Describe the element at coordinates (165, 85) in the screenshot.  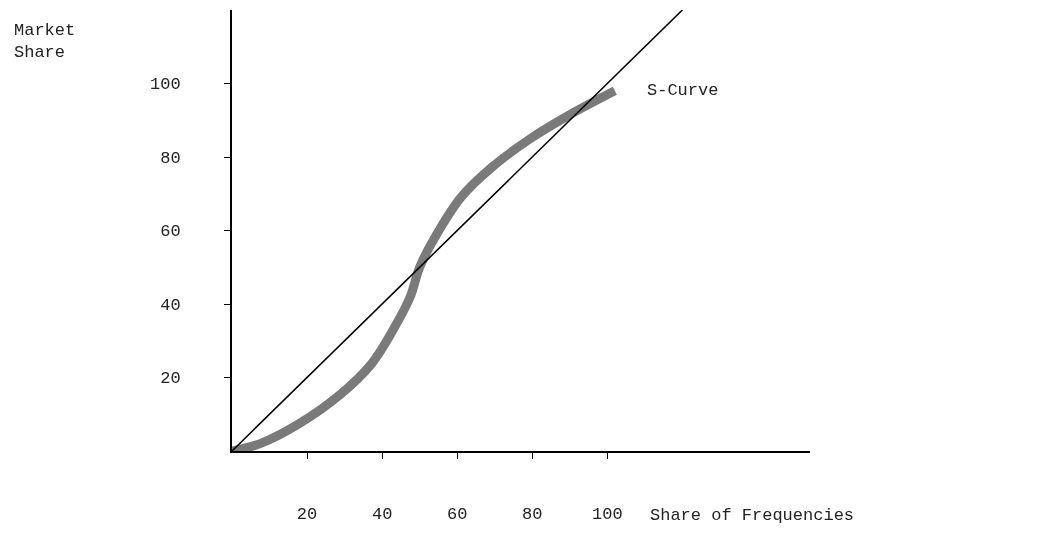
I see `y-tick-label: 100` at that location.